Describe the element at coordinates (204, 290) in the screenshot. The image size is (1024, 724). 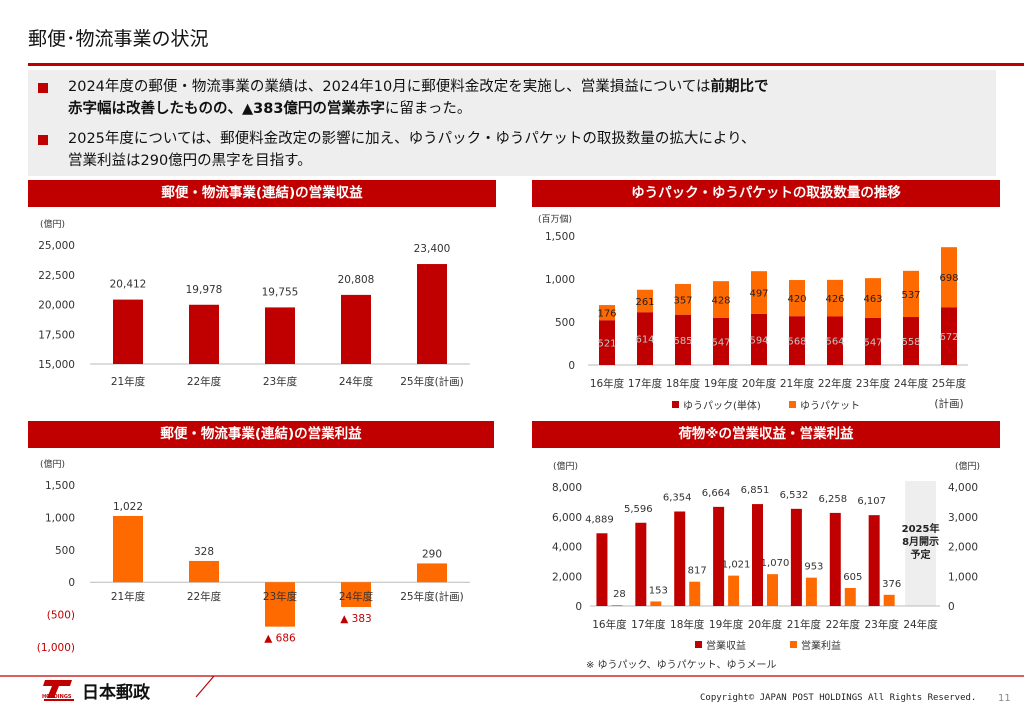
I see `data-label: 19,978` at that location.